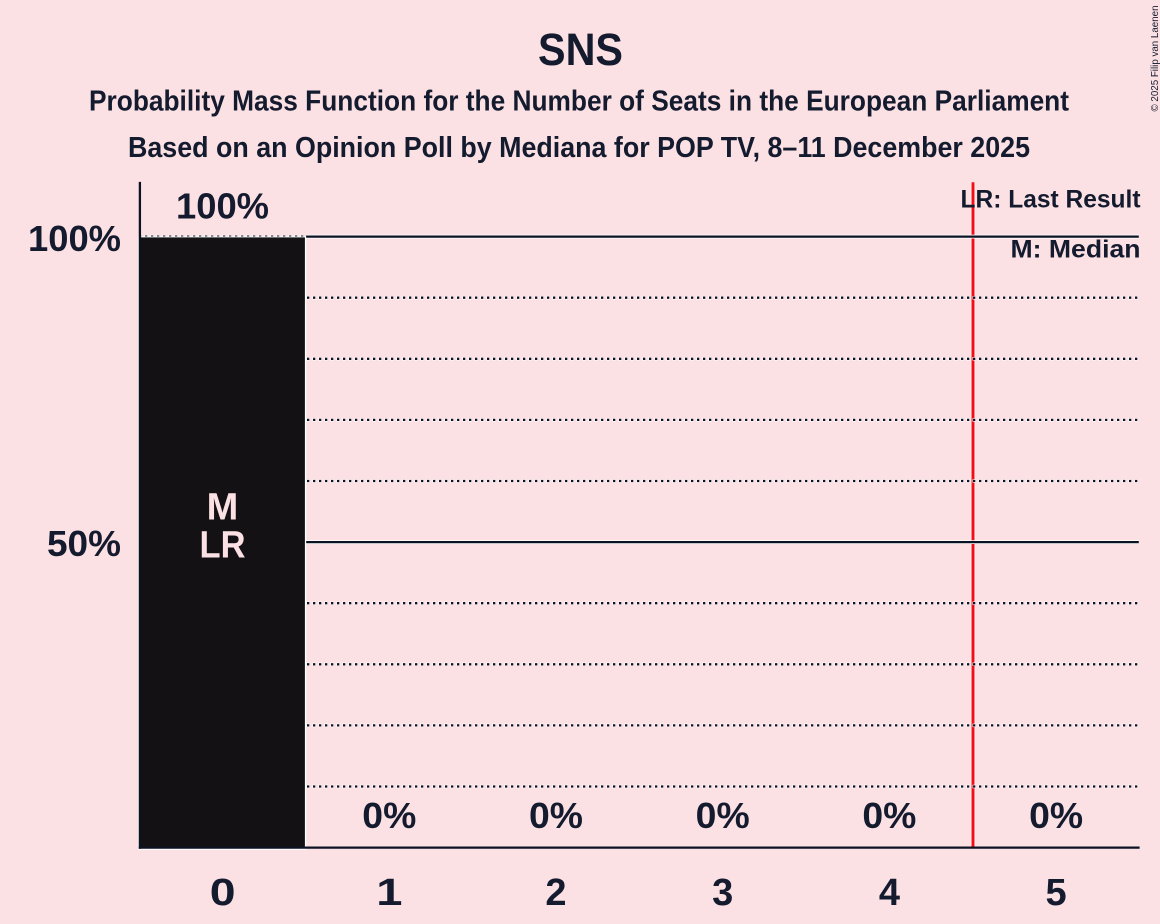 This screenshot has height=924, width=1160. What do you see at coordinates (223, 546) in the screenshot?
I see `svg-text: LR` at bounding box center [223, 546].